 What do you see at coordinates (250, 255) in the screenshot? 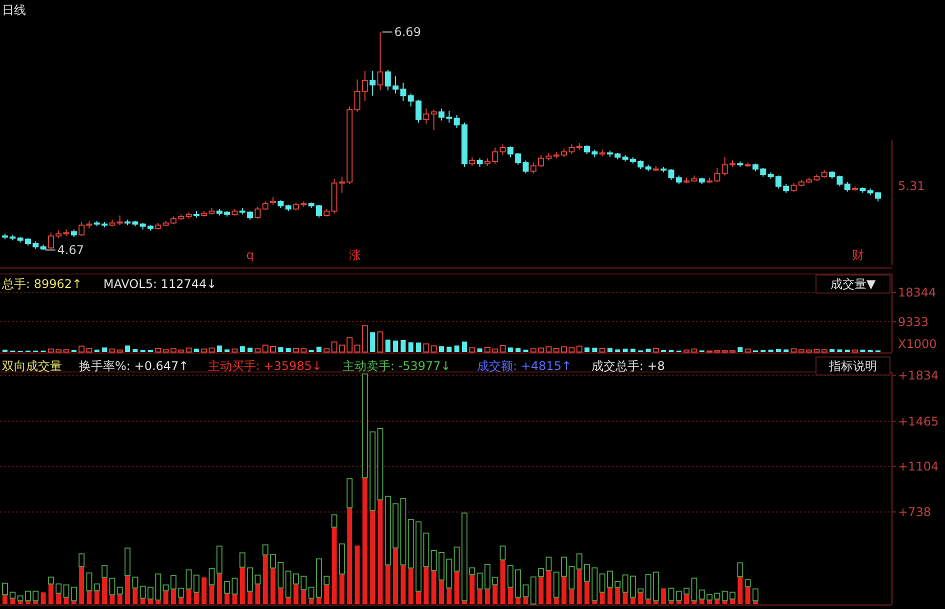
I see `annotation: q` at bounding box center [250, 255].